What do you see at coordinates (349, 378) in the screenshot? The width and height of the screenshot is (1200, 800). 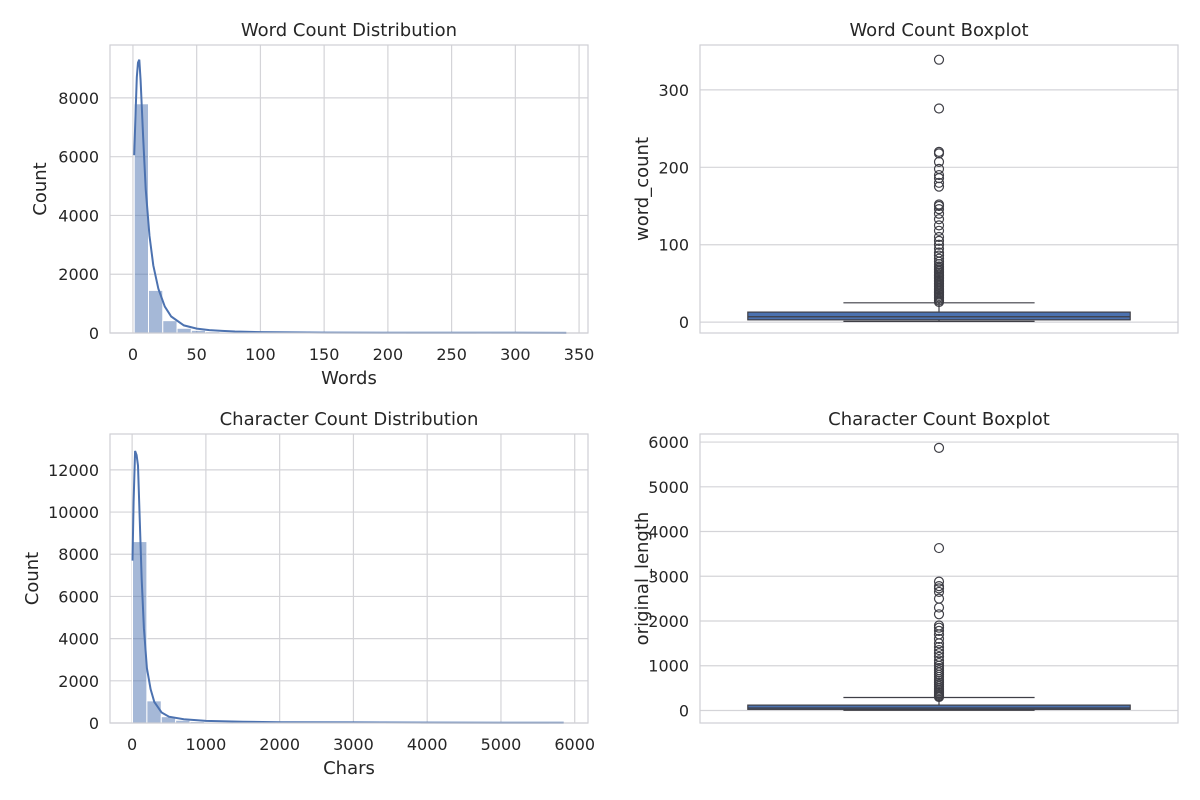 I see `x-axis-label: Words` at bounding box center [349, 378].